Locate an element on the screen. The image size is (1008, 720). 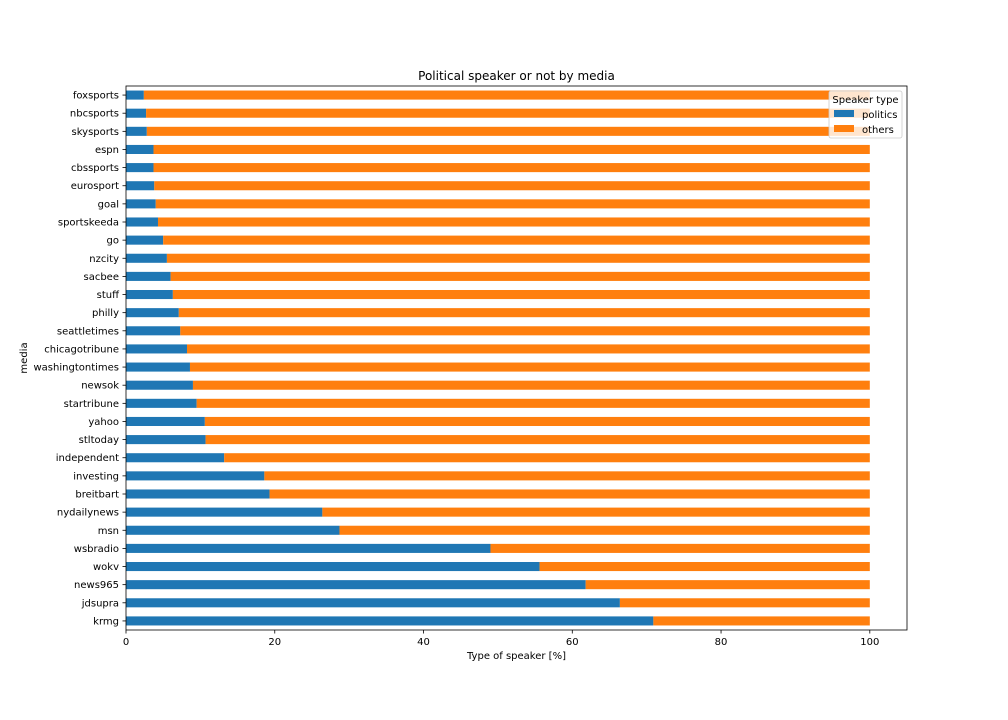
bar-others-breitbart is located at coordinates (569, 494).